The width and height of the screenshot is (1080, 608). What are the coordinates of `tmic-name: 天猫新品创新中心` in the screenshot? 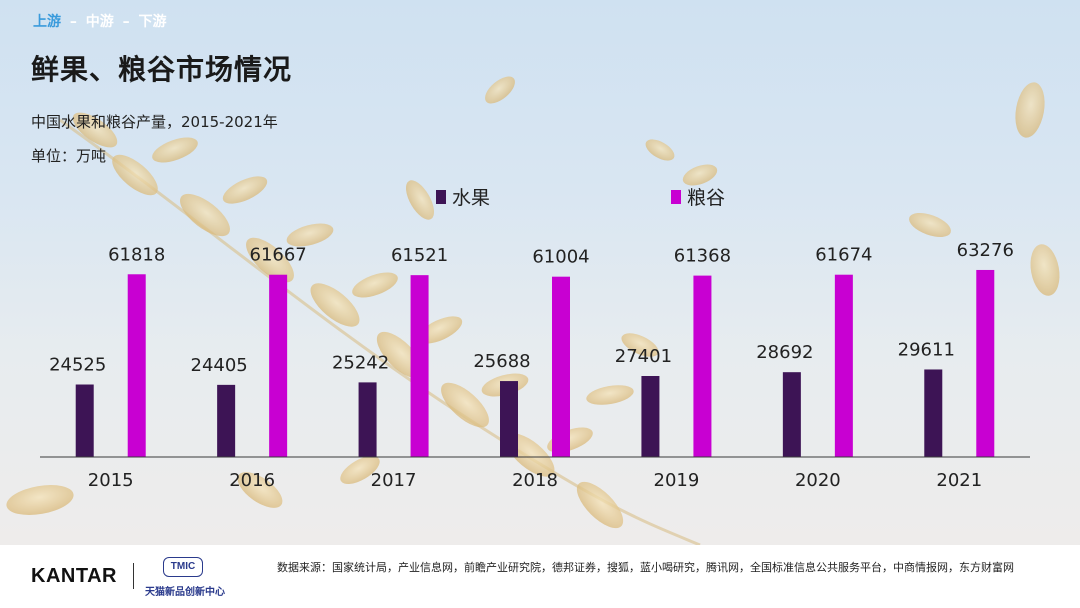 It's located at (185, 592).